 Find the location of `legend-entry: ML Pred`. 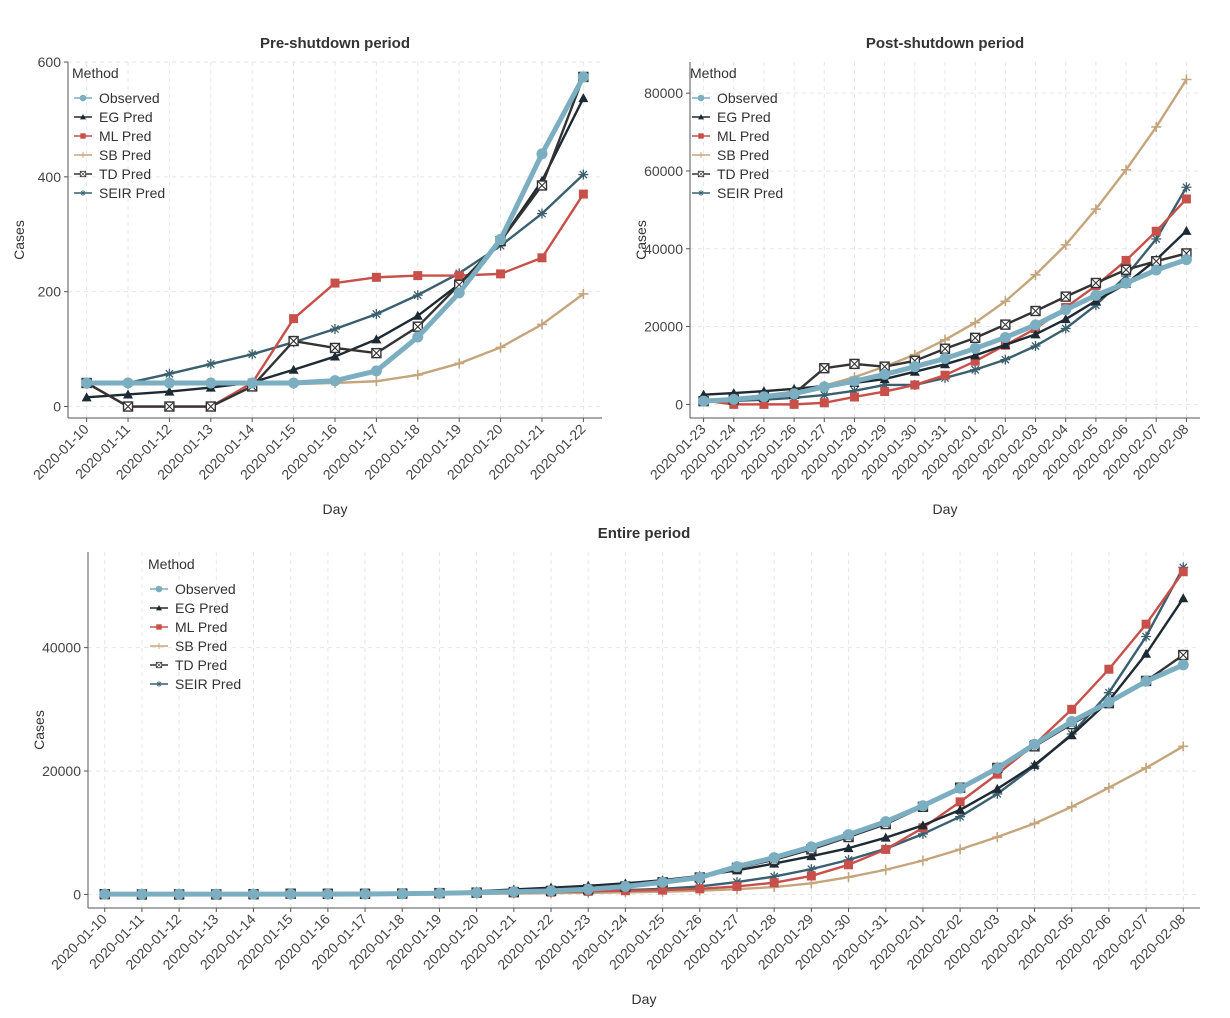

legend-entry: ML Pred is located at coordinates (730, 136).